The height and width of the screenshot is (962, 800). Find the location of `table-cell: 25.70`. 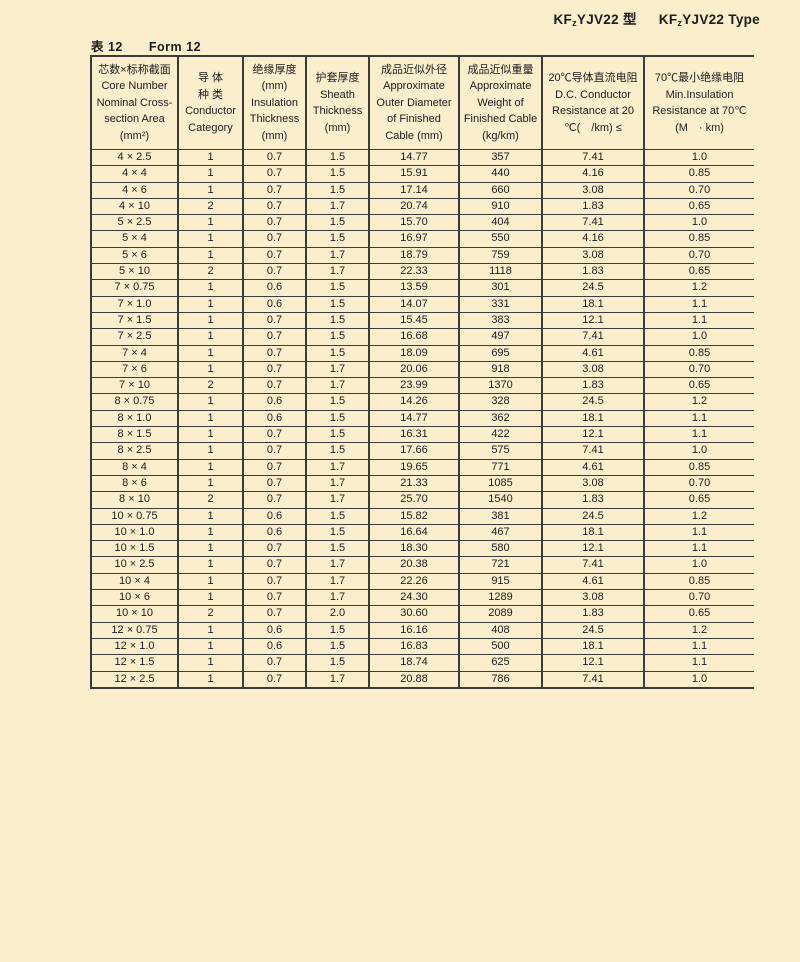

table-cell: 25.70 is located at coordinates (414, 500).